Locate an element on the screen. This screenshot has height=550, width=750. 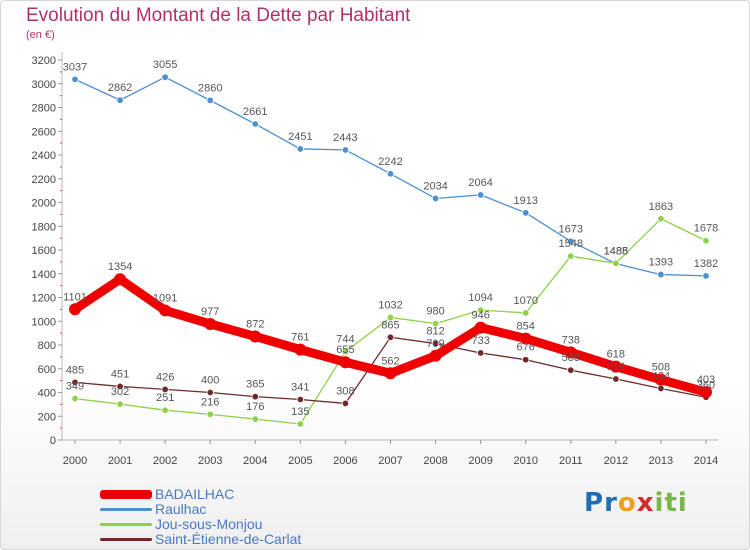
data-label: 1070 is located at coordinates (525, 301).